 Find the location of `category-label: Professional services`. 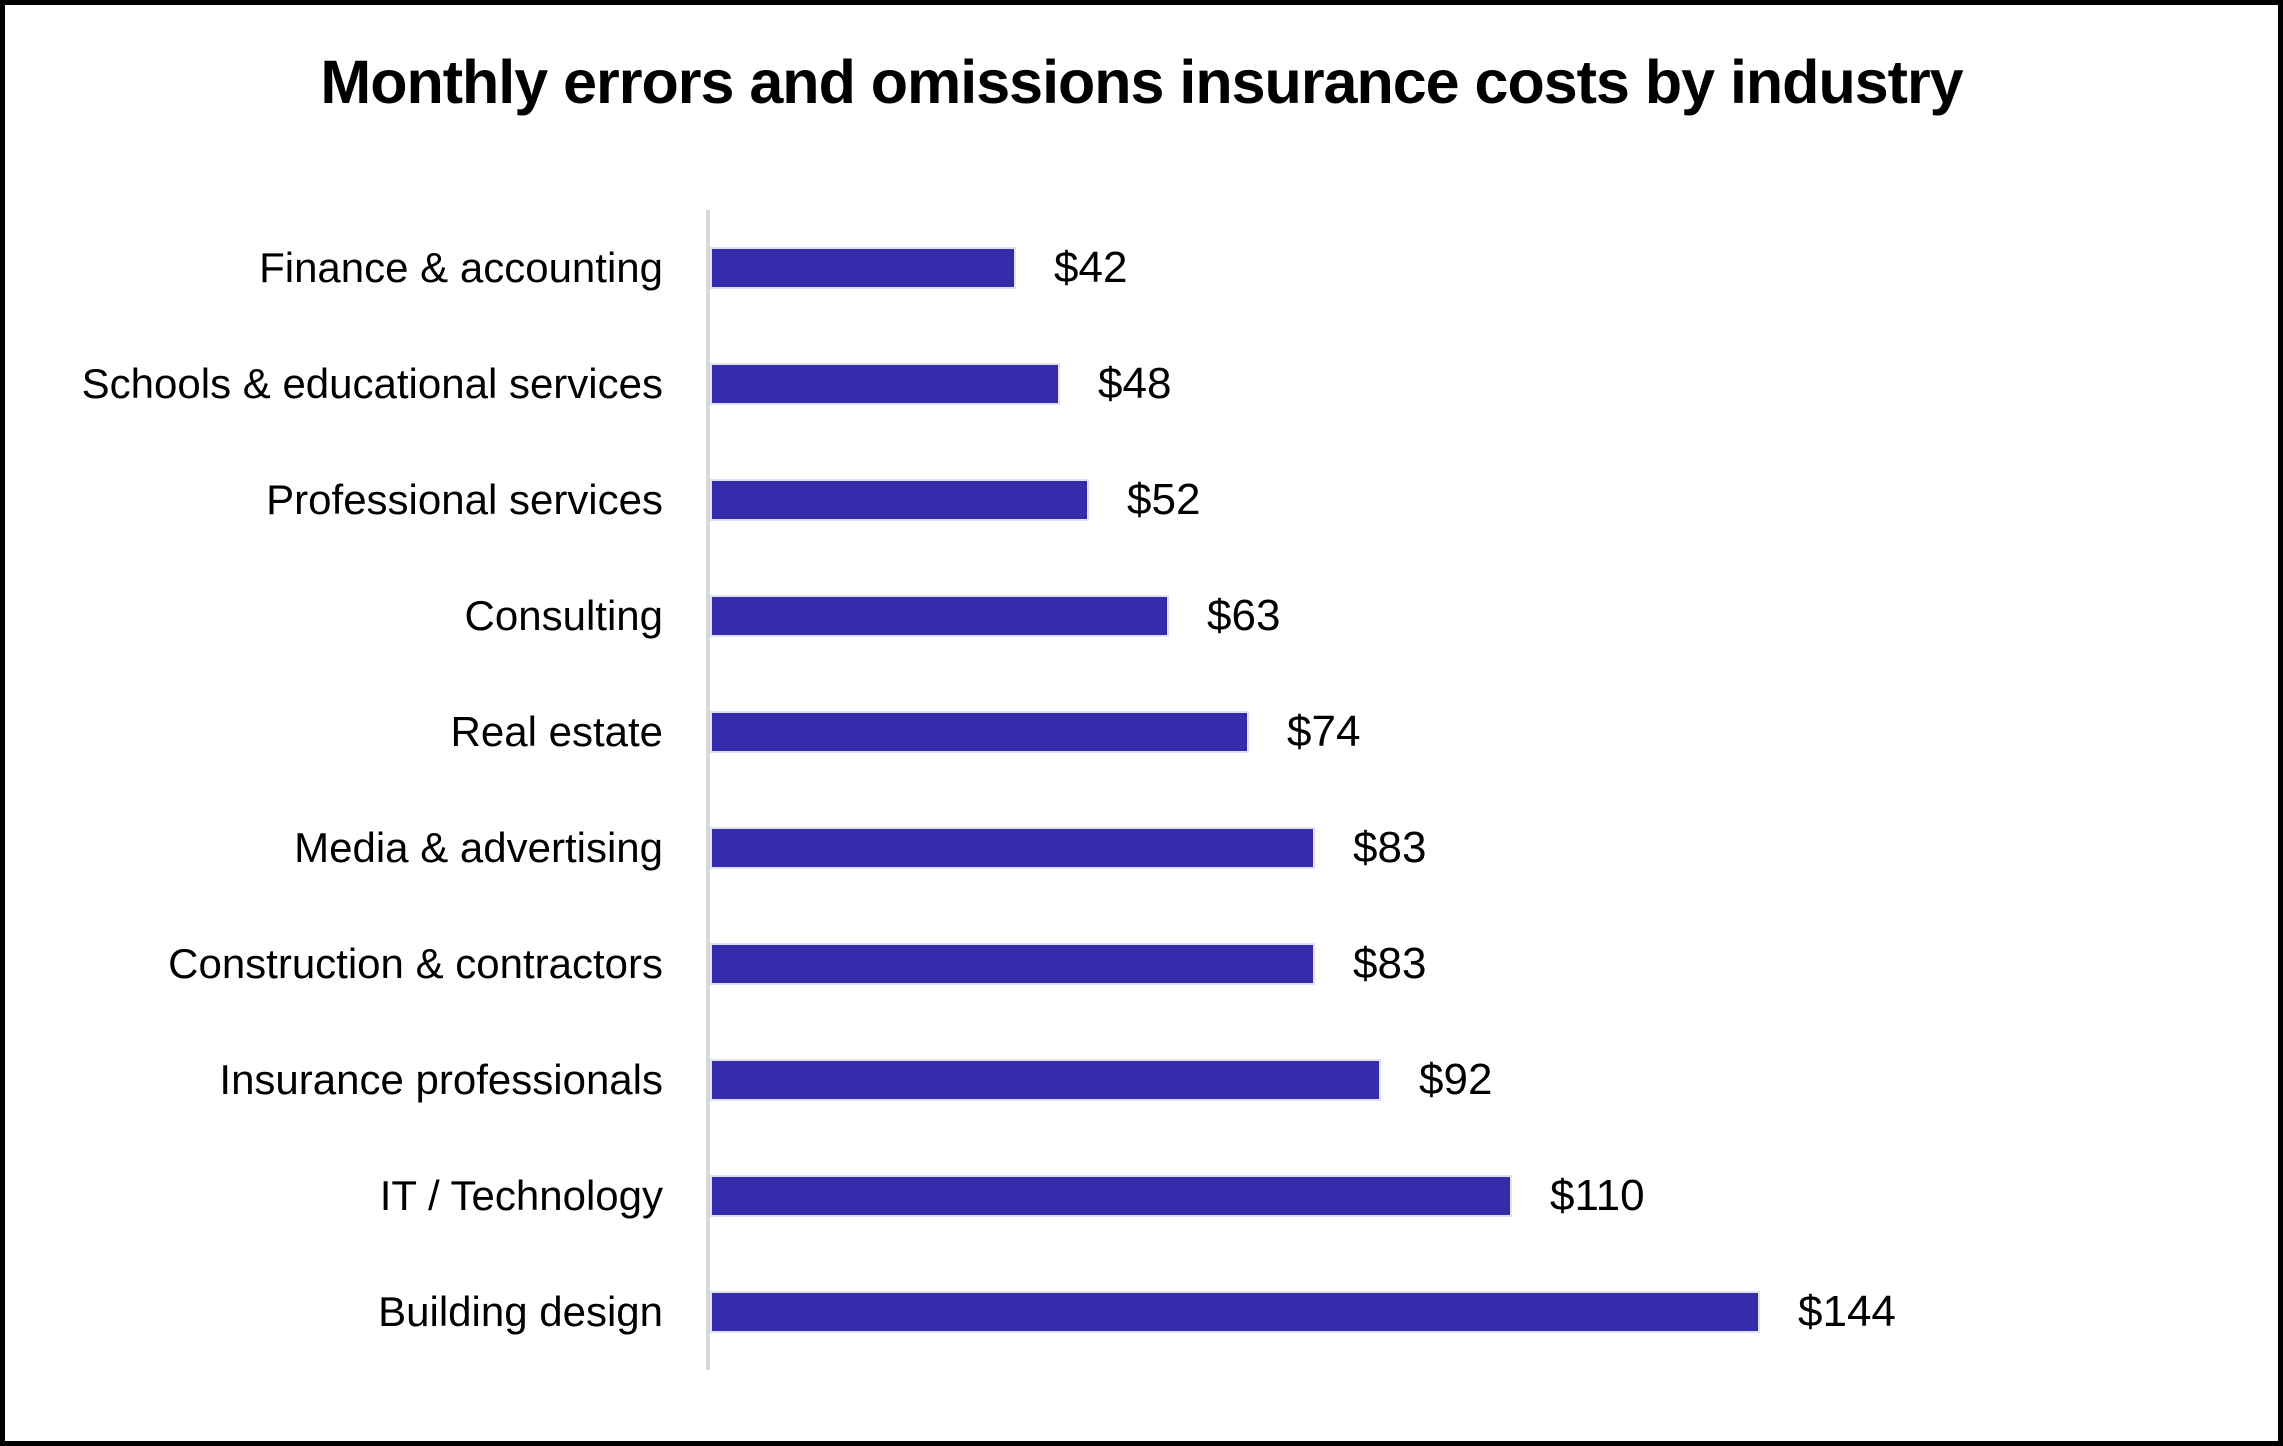

category-label: Professional services is located at coordinates (464, 499).